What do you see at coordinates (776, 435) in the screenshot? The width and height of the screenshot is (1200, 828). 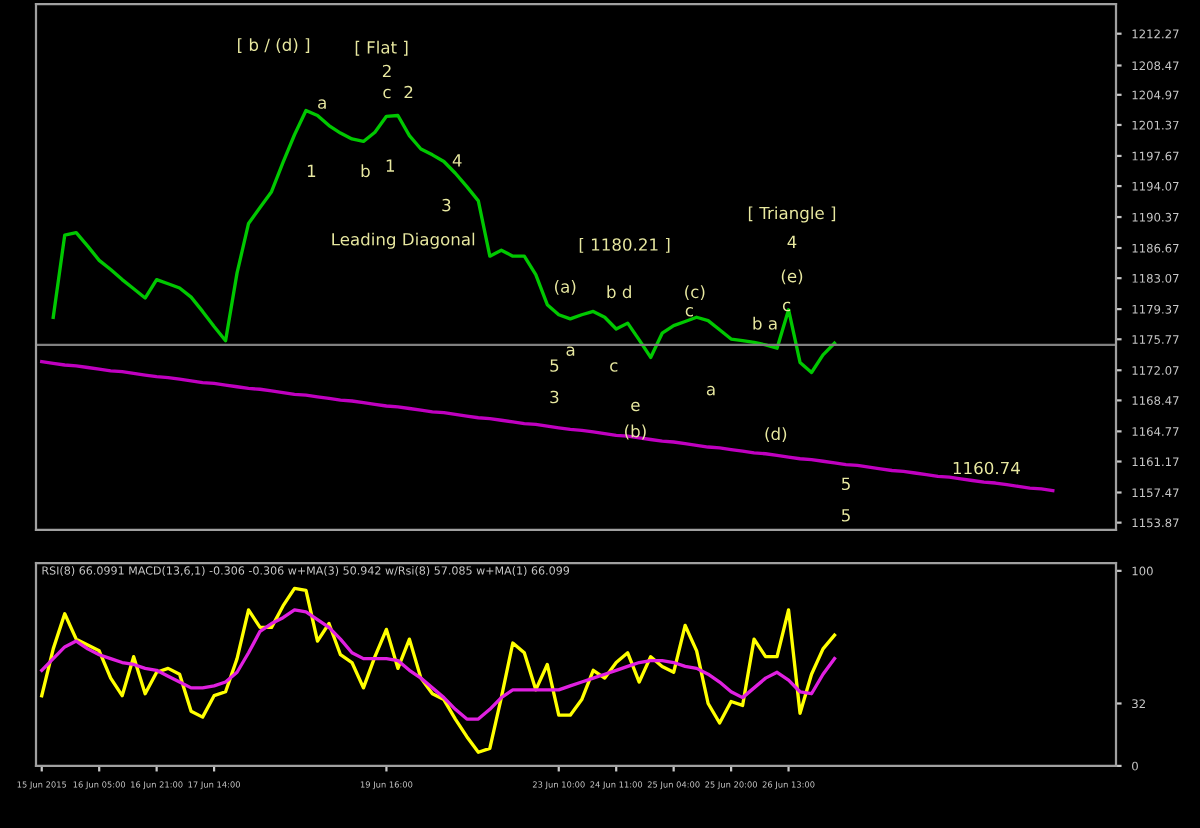 I see `annotation: (d)` at bounding box center [776, 435].